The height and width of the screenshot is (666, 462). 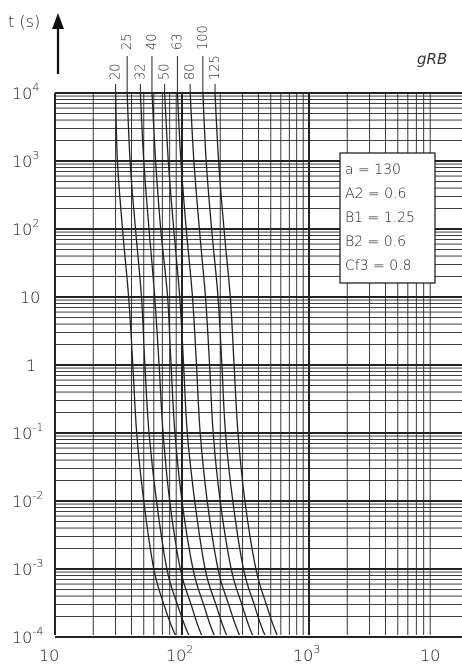 What do you see at coordinates (127, 41) in the screenshot?
I see `rating-label-25: 25` at bounding box center [127, 41].